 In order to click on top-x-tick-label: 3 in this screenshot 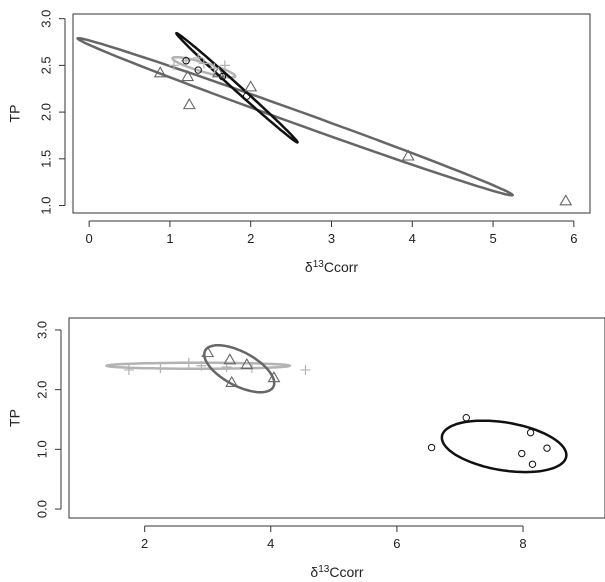, I will do `click(331, 238)`.